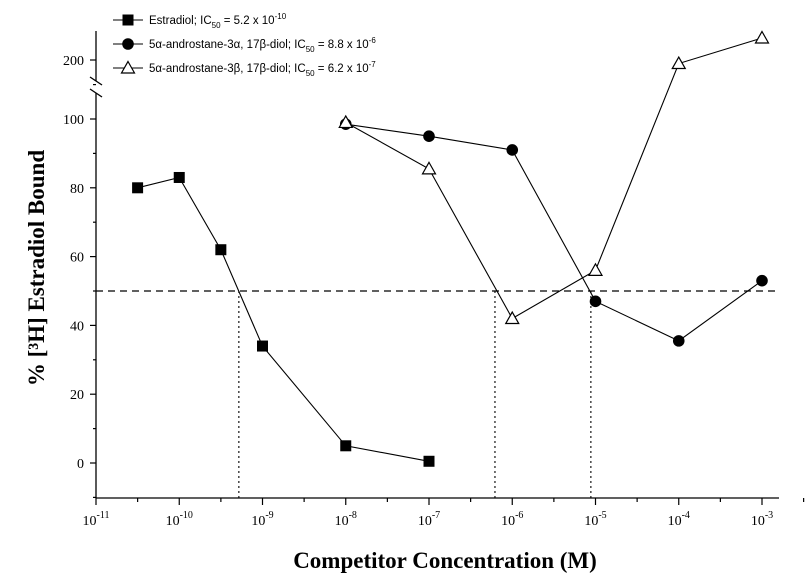  I want to click on x-tick-label: 10⁻³, so click(762, 519).